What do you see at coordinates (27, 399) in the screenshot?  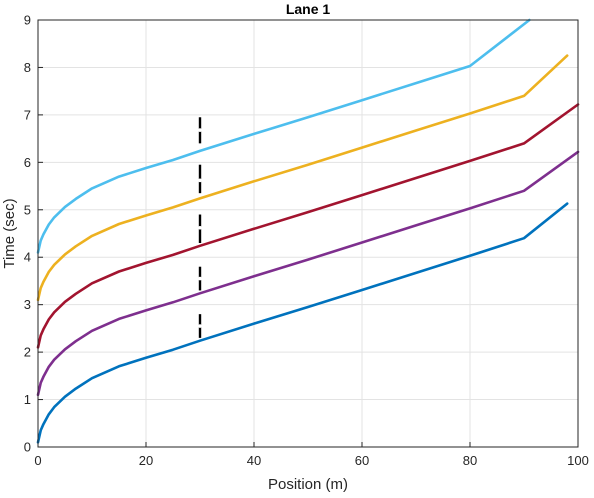 I see `y-tick-label: 1` at bounding box center [27, 399].